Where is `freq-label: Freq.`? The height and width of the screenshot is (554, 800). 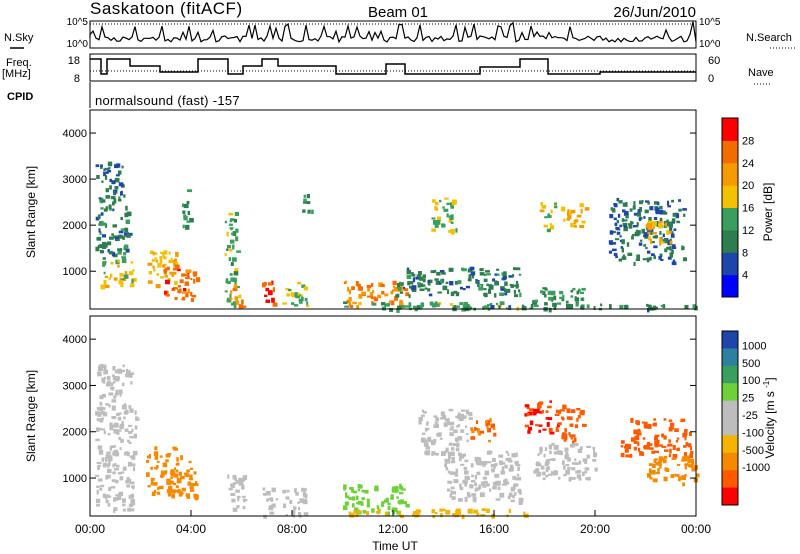 freq-label: Freq. is located at coordinates (19, 63).